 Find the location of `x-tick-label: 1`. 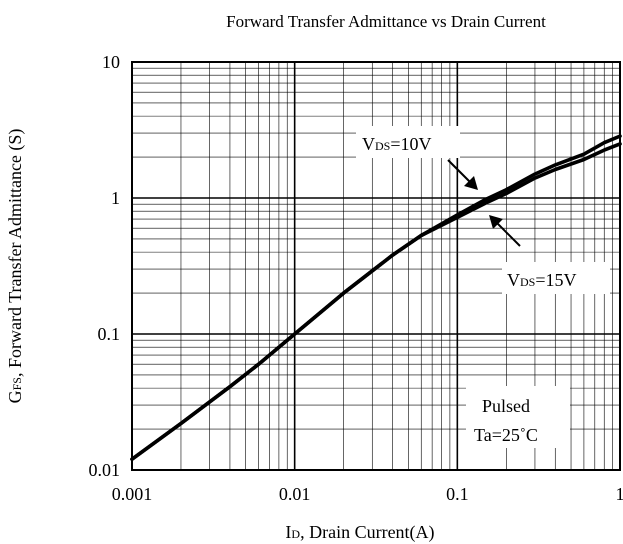

x-tick-label: 1 is located at coordinates (619, 494).